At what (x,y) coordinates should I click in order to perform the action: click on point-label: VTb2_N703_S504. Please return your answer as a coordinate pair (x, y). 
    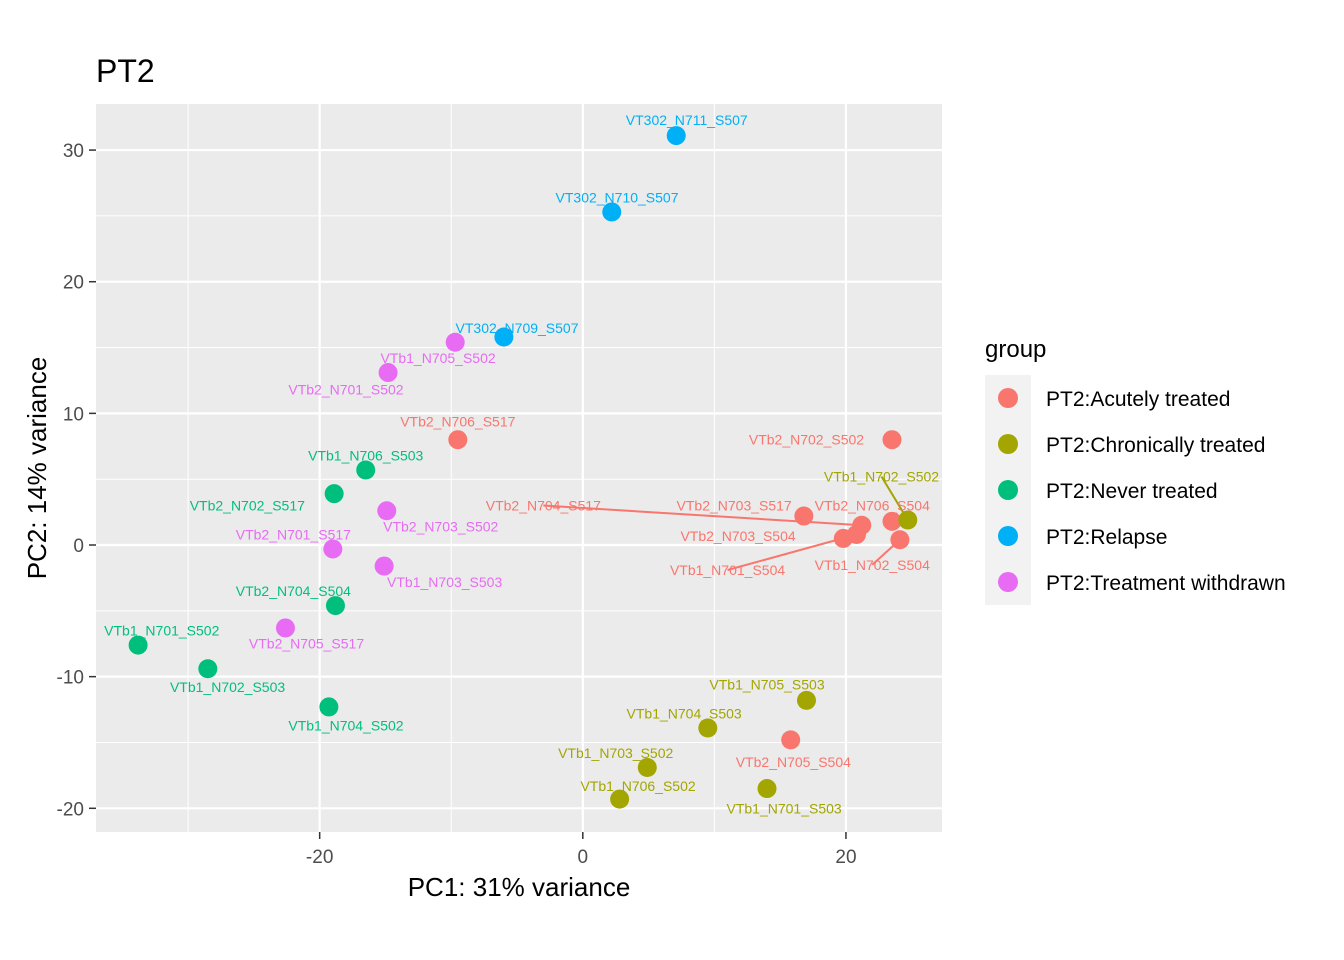
    Looking at the image, I should click on (737, 536).